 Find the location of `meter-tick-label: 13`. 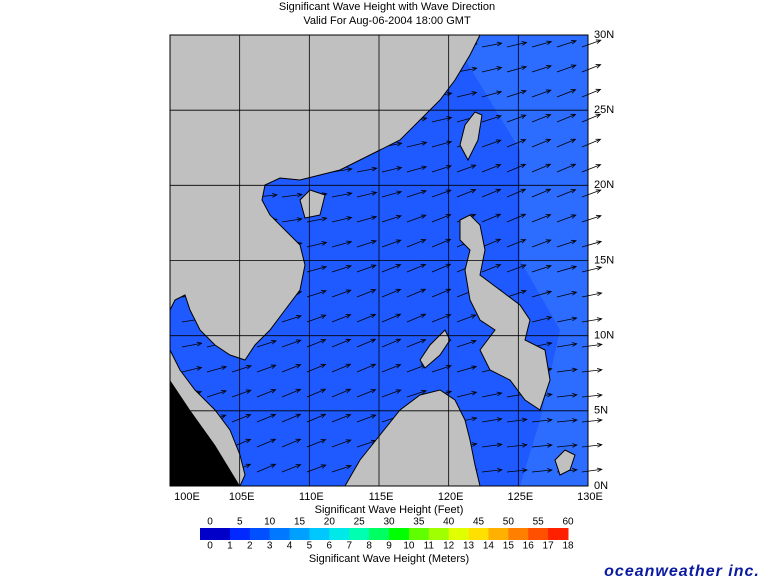

meter-tick-label: 13 is located at coordinates (469, 546).